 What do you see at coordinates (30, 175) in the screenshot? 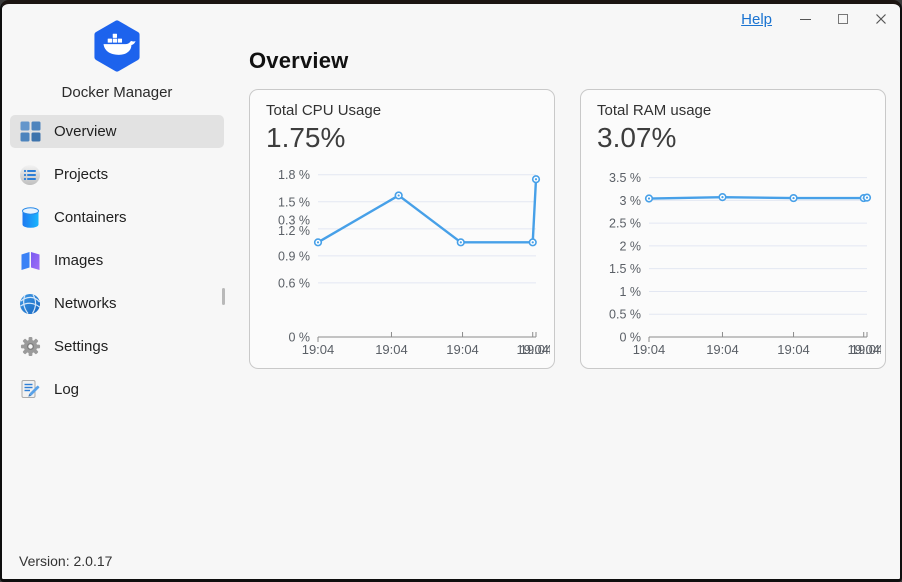
I see `list-circle-icon` at bounding box center [30, 175].